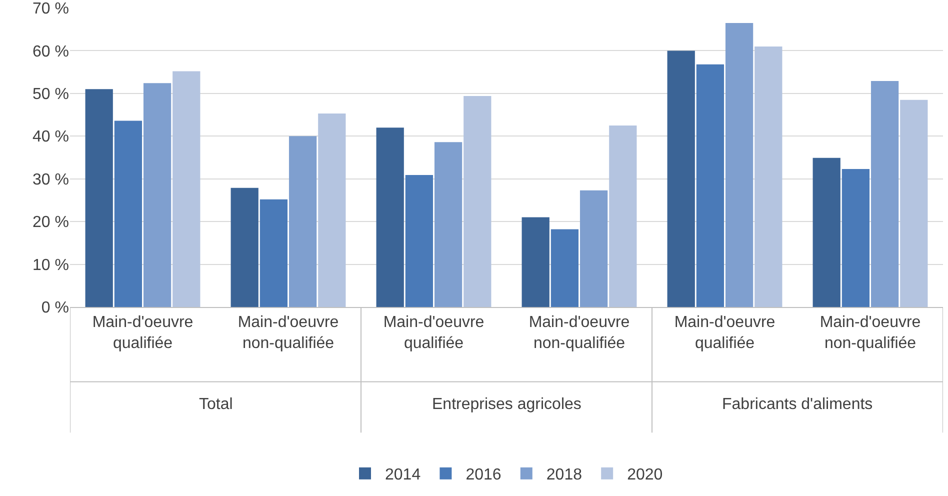 This screenshot has width=948, height=496. I want to click on y-tick-label: 60 %, so click(50, 51).